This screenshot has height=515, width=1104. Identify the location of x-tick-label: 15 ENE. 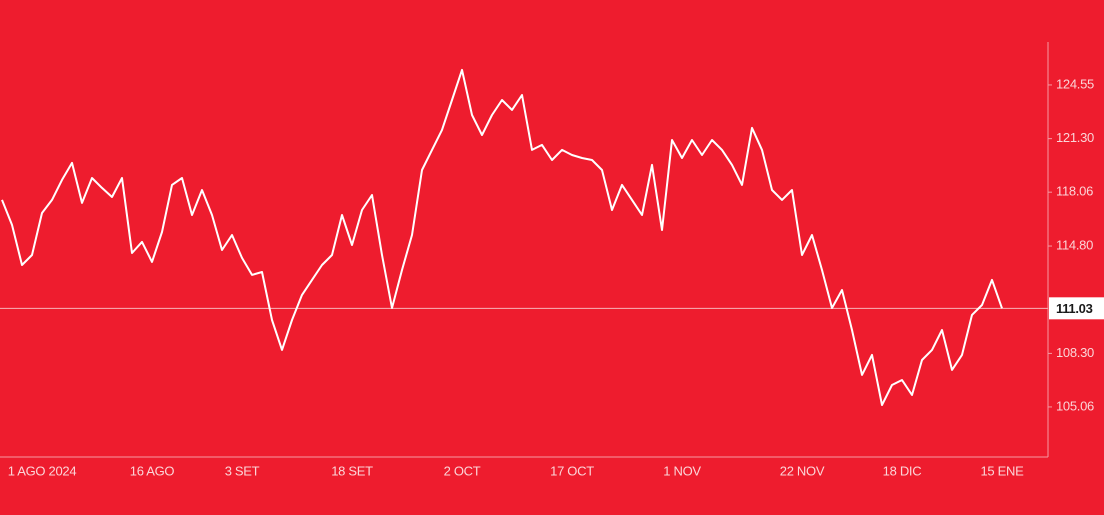
(1002, 470).